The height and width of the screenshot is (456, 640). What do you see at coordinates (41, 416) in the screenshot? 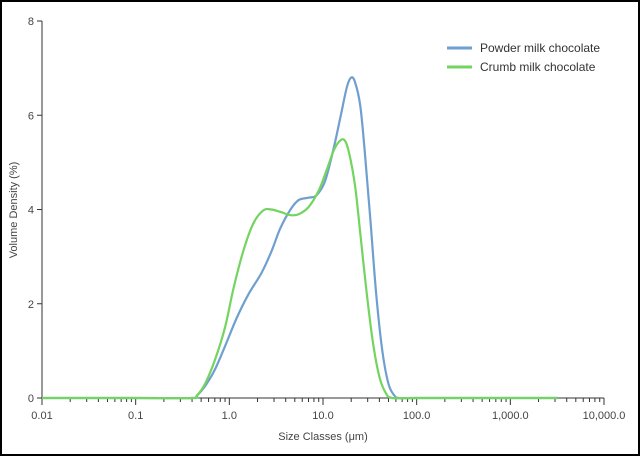
I see `x-tick-label: 0.01` at bounding box center [41, 416].